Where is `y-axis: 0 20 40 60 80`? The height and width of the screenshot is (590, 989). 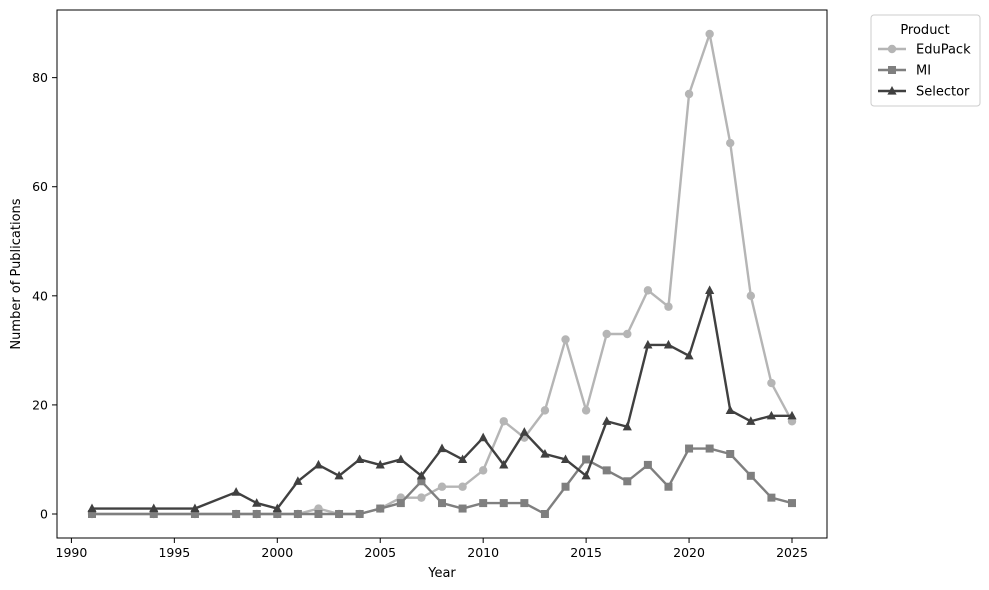 y-axis: 0 20 40 60 80 is located at coordinates (44, 296).